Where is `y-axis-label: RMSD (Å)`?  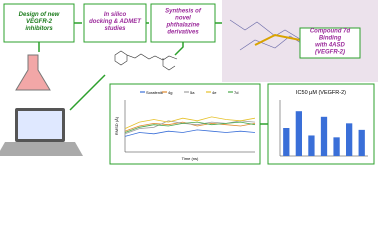 y-axis-label: RMSD (Å) is located at coordinates (116, 125).